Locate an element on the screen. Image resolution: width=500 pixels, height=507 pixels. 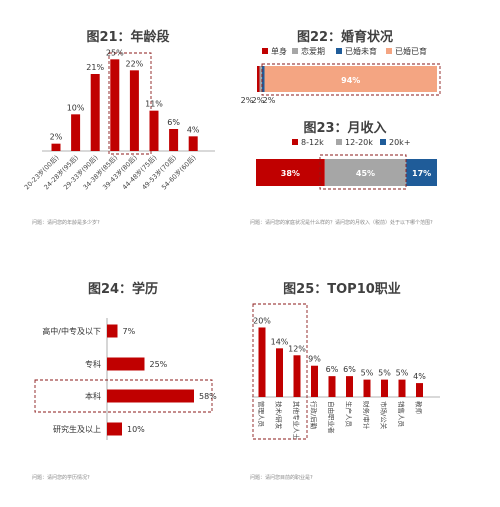
income-segment-label: 17% is located at coordinates (421, 173).